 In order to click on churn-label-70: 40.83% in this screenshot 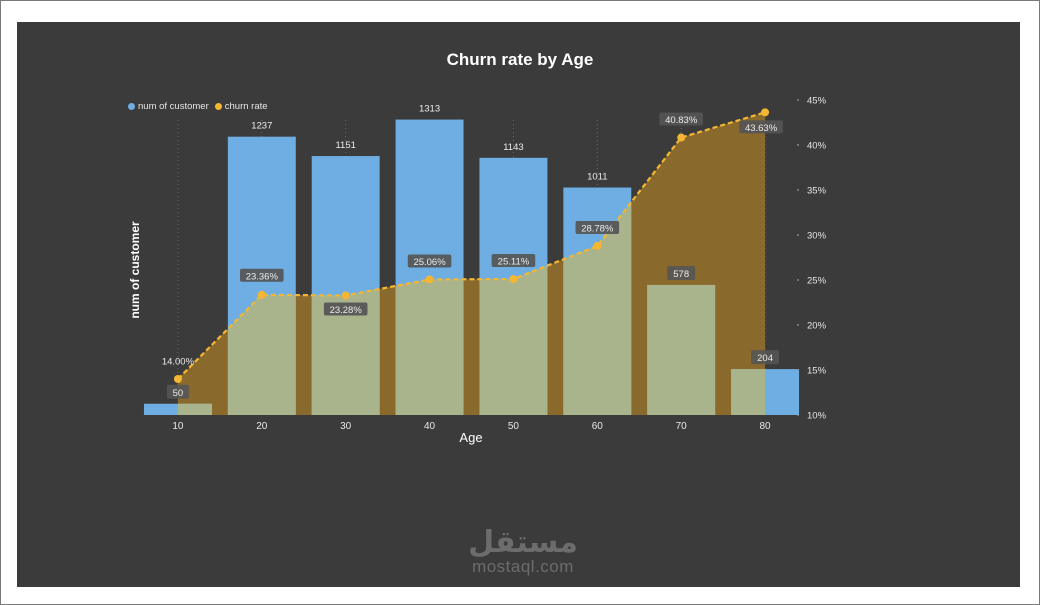, I will do `click(681, 120)`.